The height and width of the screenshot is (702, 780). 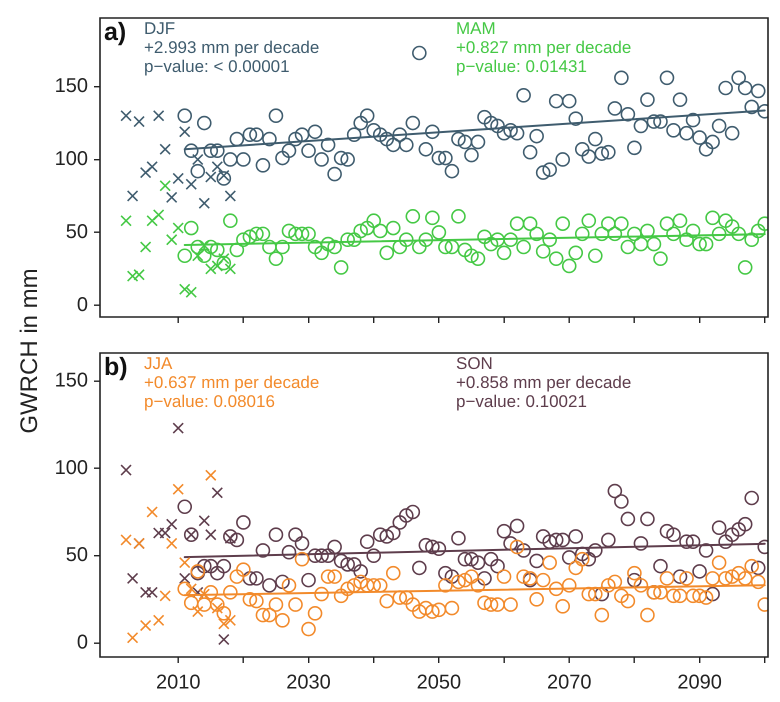 What do you see at coordinates (158, 363) in the screenshot?
I see `text: JJA` at bounding box center [158, 363].